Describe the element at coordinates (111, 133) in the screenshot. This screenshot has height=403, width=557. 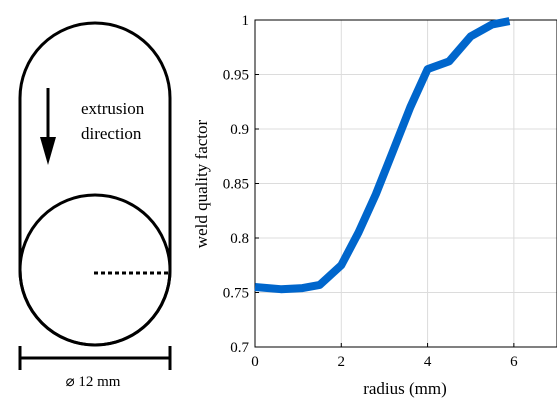
I see `direction-label-line2: direction` at that location.